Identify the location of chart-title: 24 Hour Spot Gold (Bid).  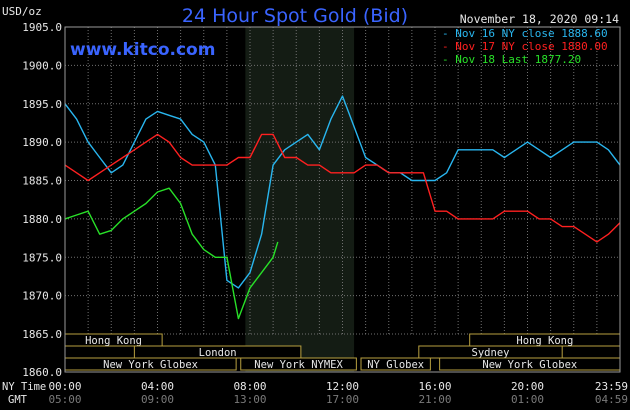
(295, 16).